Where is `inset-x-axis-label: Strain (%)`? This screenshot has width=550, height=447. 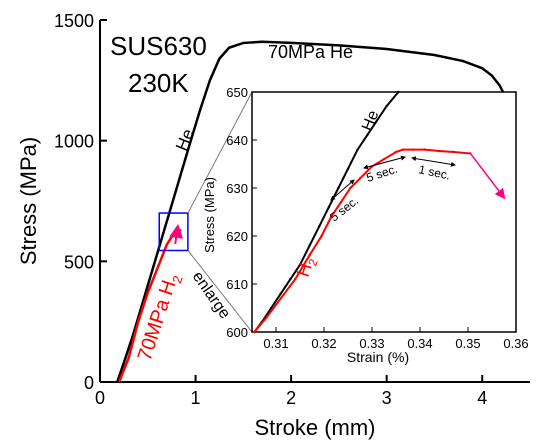
inset-x-axis-label: Strain (%) is located at coordinates (378, 357).